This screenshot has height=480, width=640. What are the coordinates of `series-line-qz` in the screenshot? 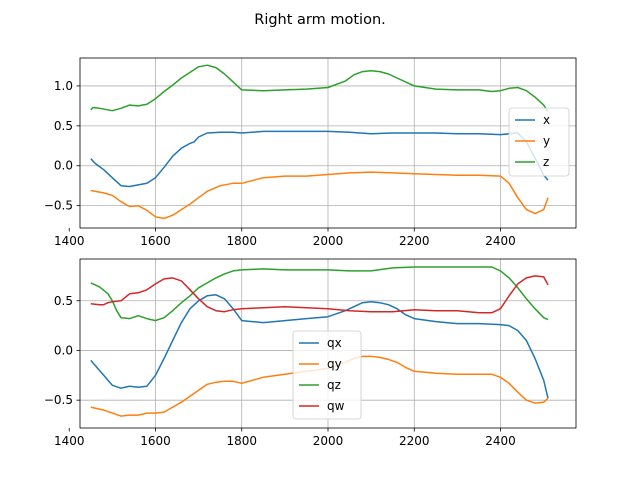 It's located at (319, 294).